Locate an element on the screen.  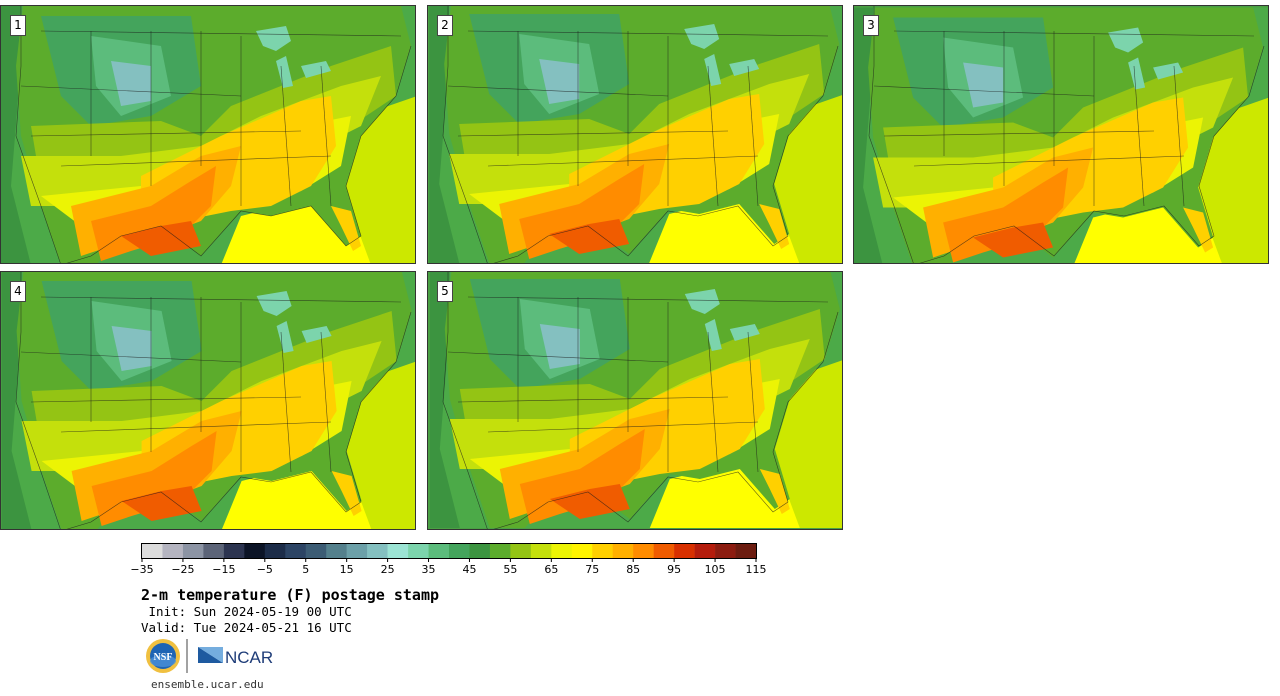
map-panel-3: 3 is located at coordinates (1061, 134).